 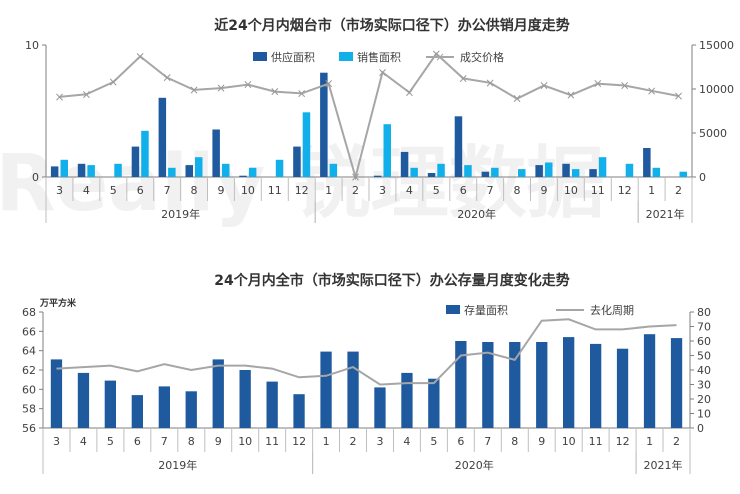 What do you see at coordinates (32, 45) in the screenshot?
I see `y-left-tick-label: 10` at bounding box center [32, 45].